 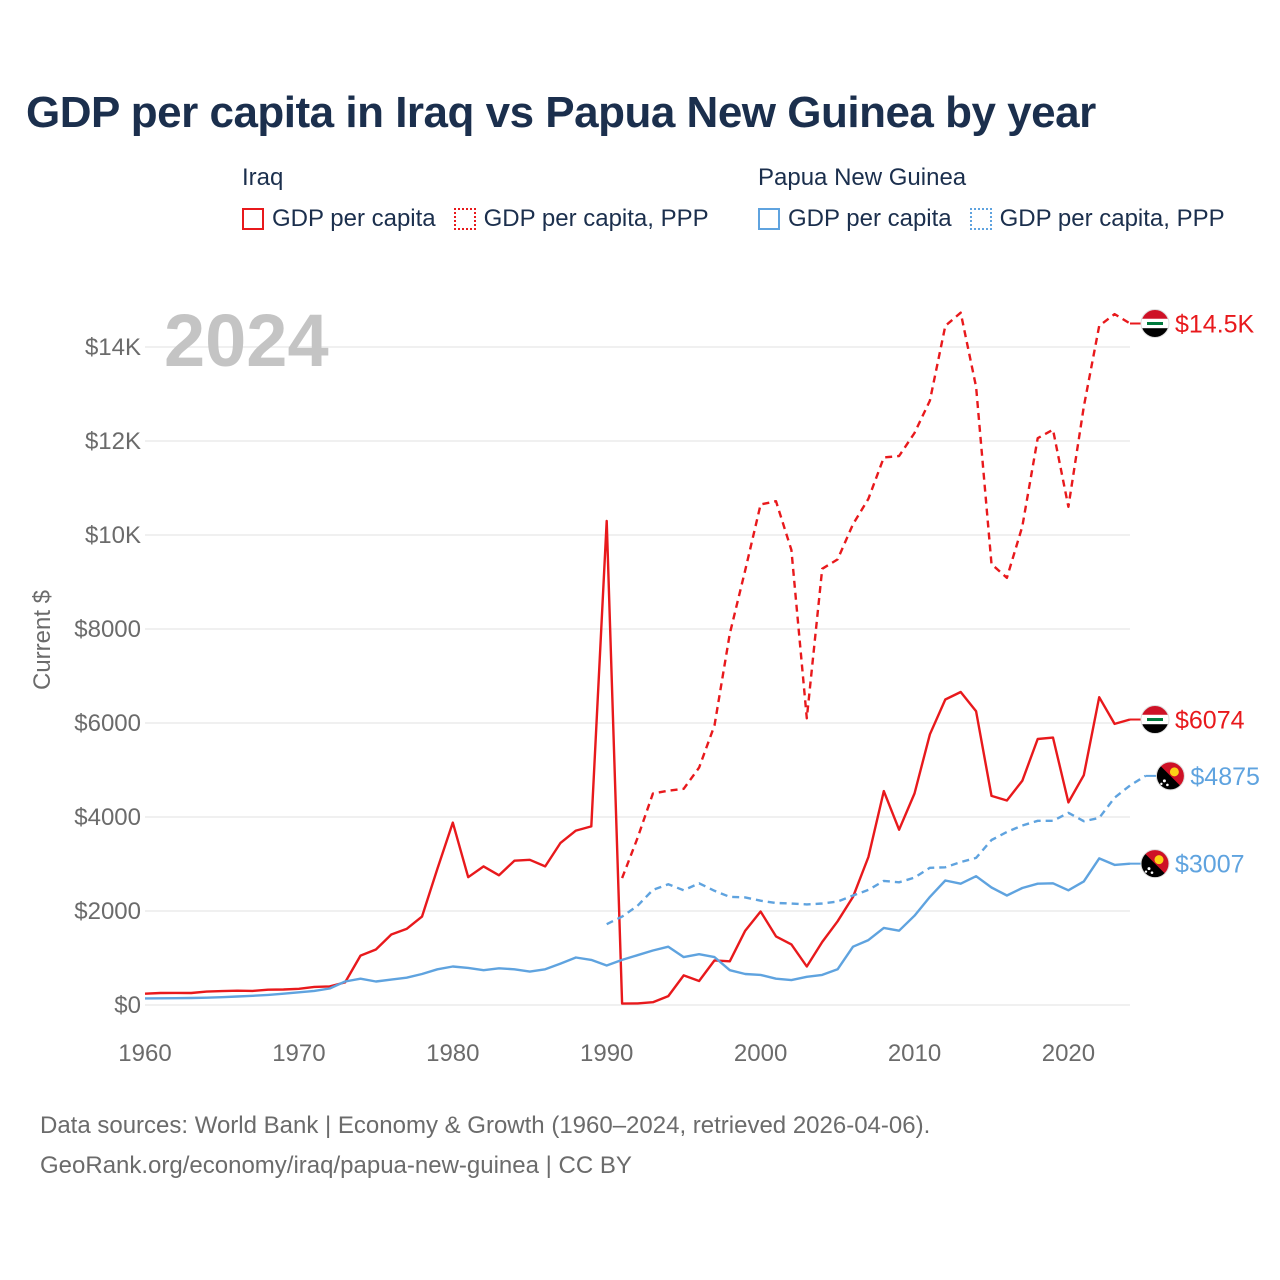 I want to click on x-axis: 1960 1970 1980 1990 2000 2010 2020, so click(x=606, y=1053).